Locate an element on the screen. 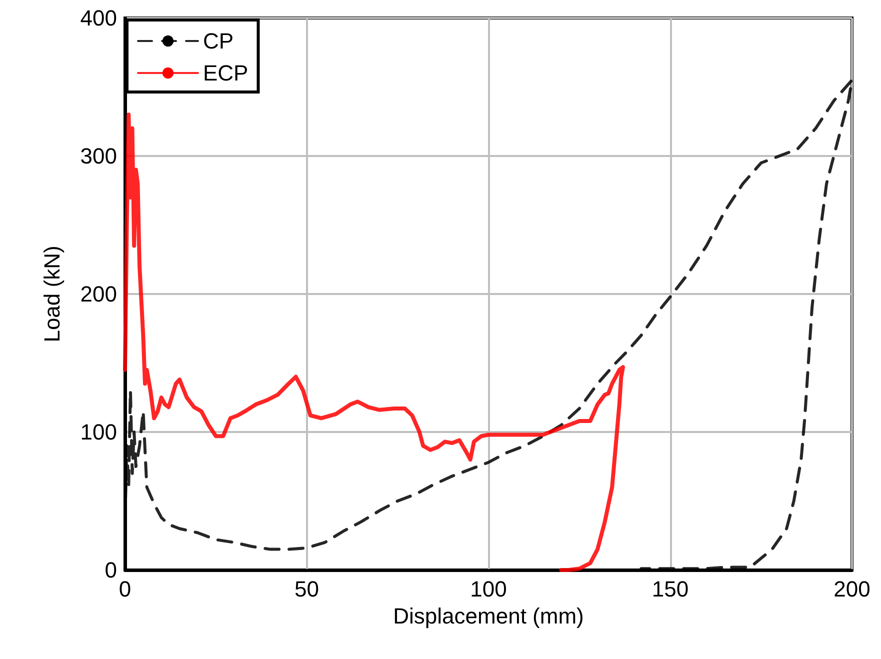  y-tick-label: 100 is located at coordinates (98, 432).